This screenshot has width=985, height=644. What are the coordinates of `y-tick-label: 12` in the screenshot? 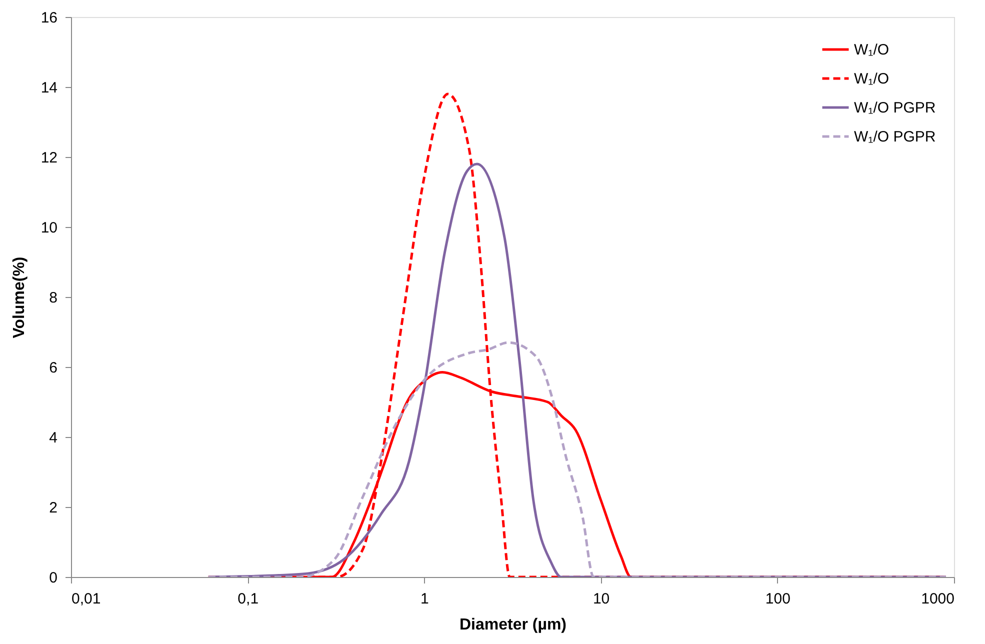 It's located at (49, 158).